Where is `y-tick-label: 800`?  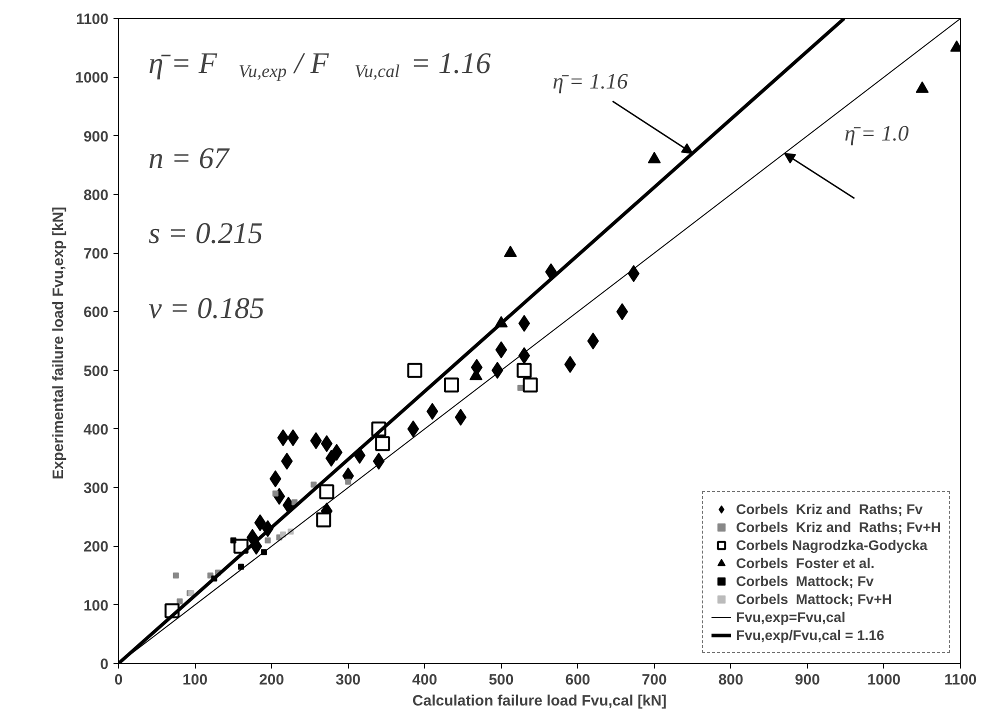
y-tick-label: 800 is located at coordinates (96, 195).